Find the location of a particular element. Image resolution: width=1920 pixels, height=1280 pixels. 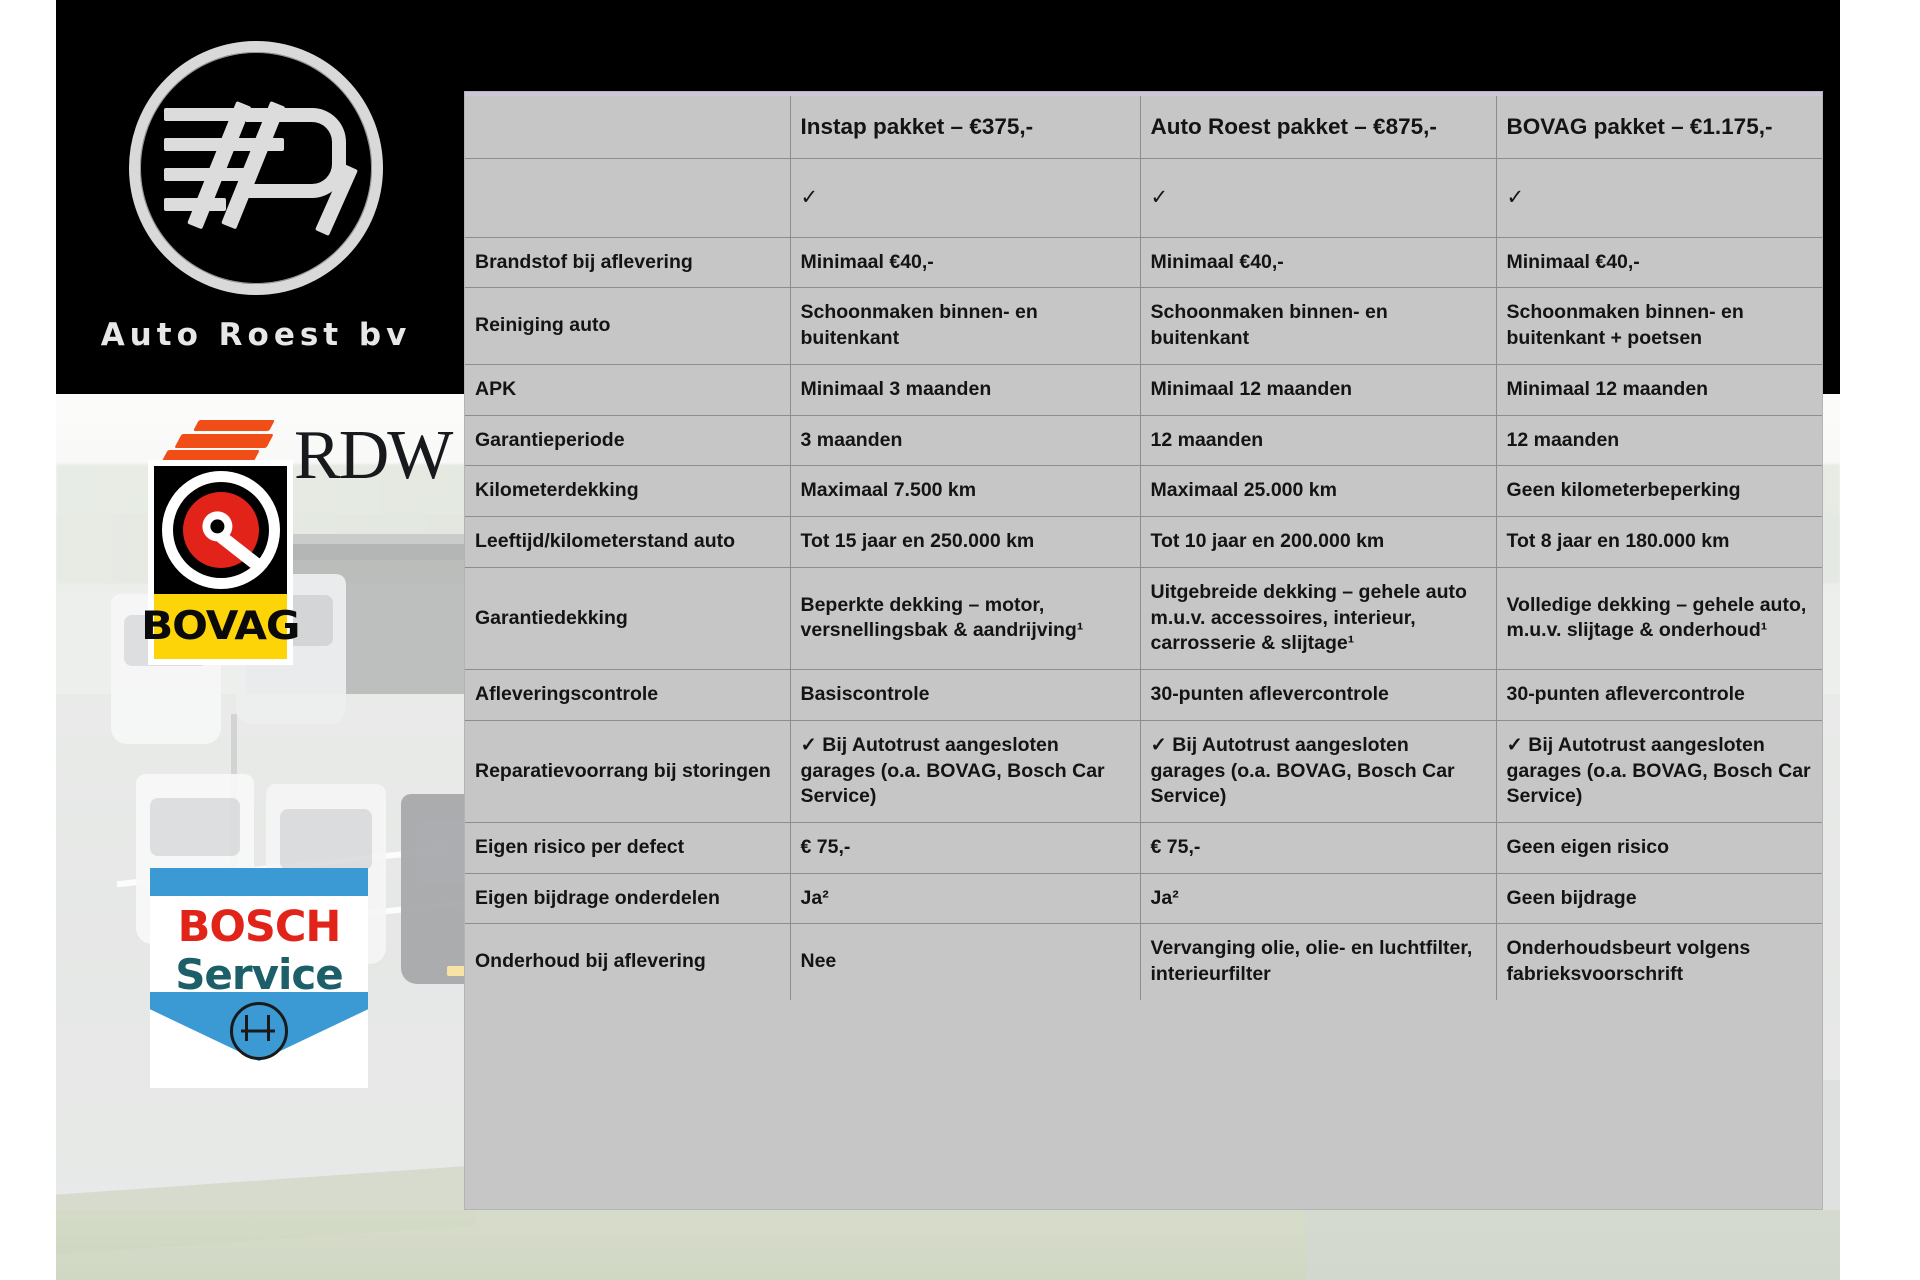

check-row-label is located at coordinates (628, 198).